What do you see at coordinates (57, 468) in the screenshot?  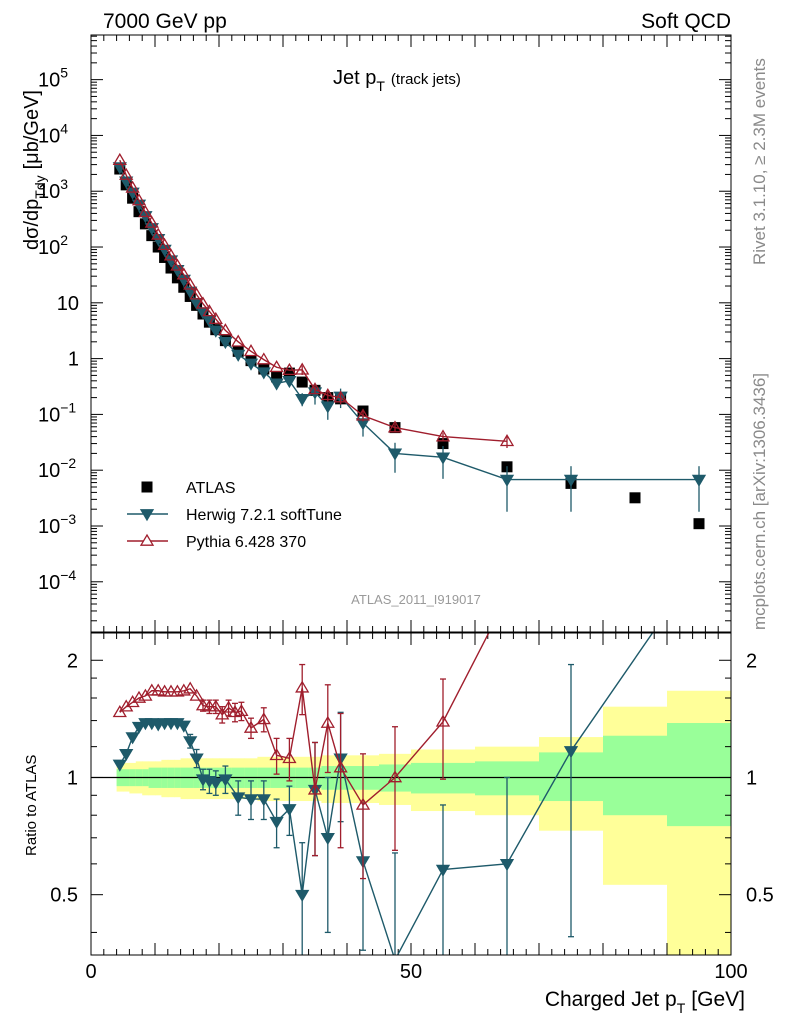 I see `y-tick-label: 10⁻²` at bounding box center [57, 468].